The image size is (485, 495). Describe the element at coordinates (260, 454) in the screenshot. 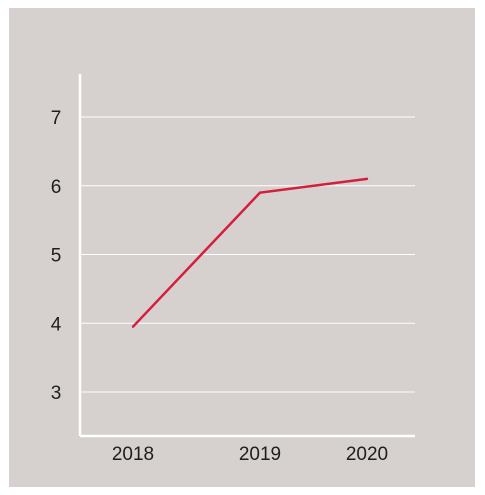

I see `x-tick-label-2019: 2019` at that location.